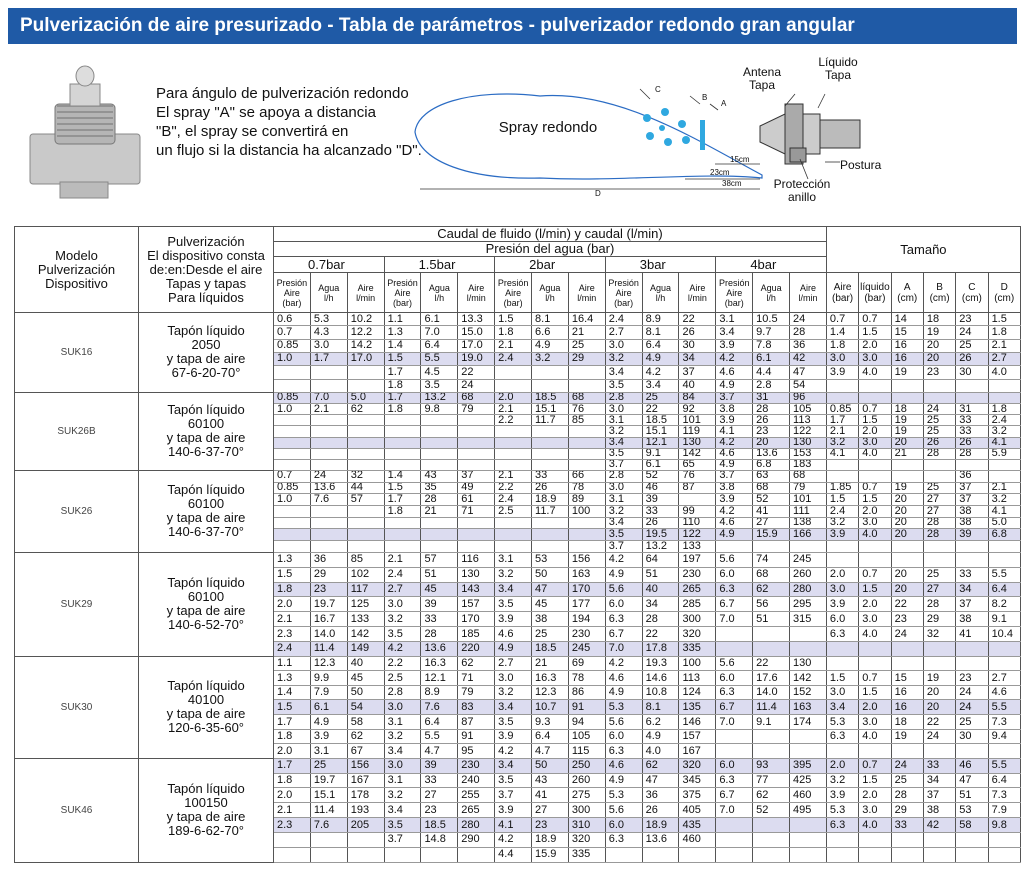 The height and width of the screenshot is (876, 1025). What do you see at coordinates (623, 546) in the screenshot?
I see `table-cell: 3.7` at bounding box center [623, 546].